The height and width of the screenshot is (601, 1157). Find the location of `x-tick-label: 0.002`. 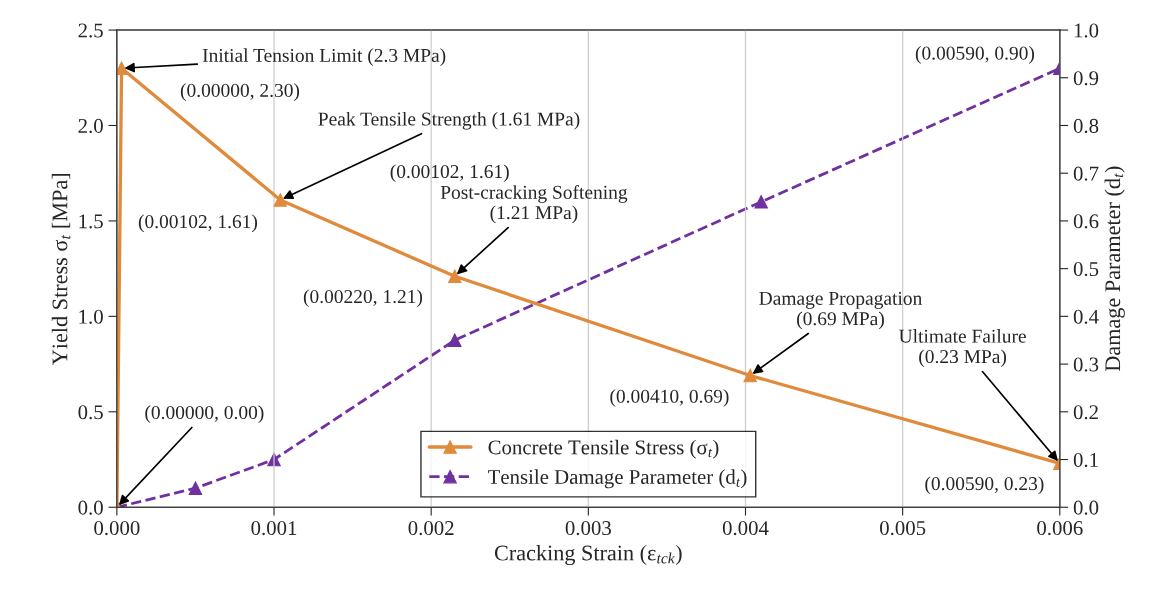

x-tick-label: 0.002 is located at coordinates (431, 528).